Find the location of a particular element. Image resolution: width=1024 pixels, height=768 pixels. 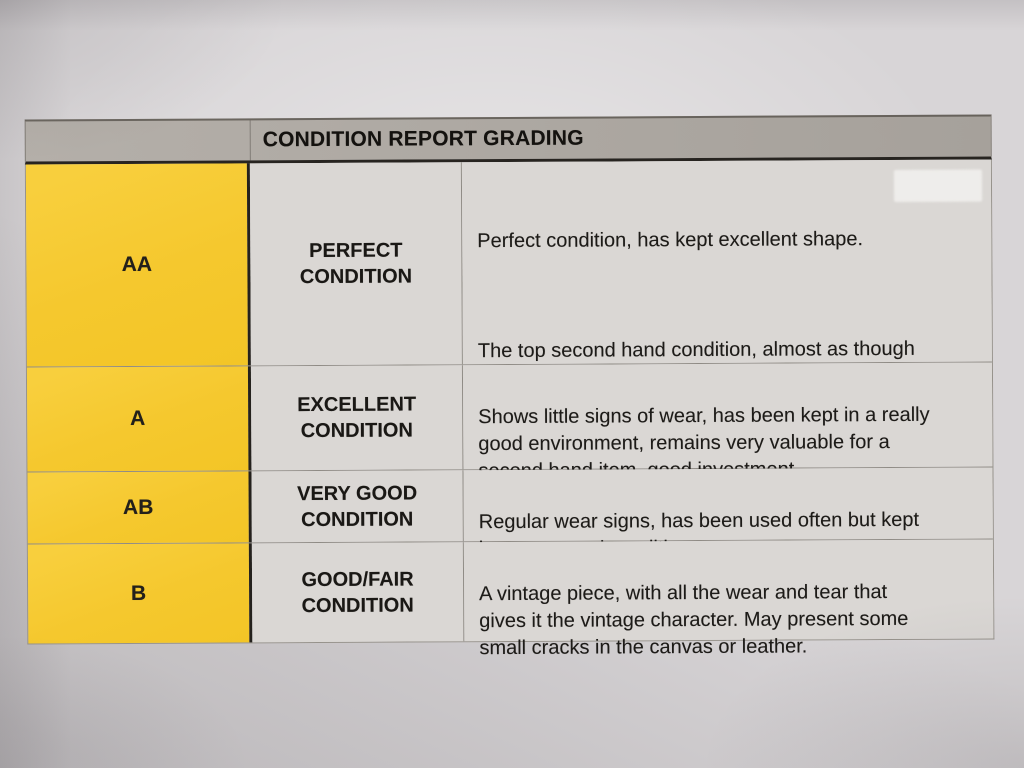

condition-label-cell: VERY GOOD CONDITION is located at coordinates (357, 506).